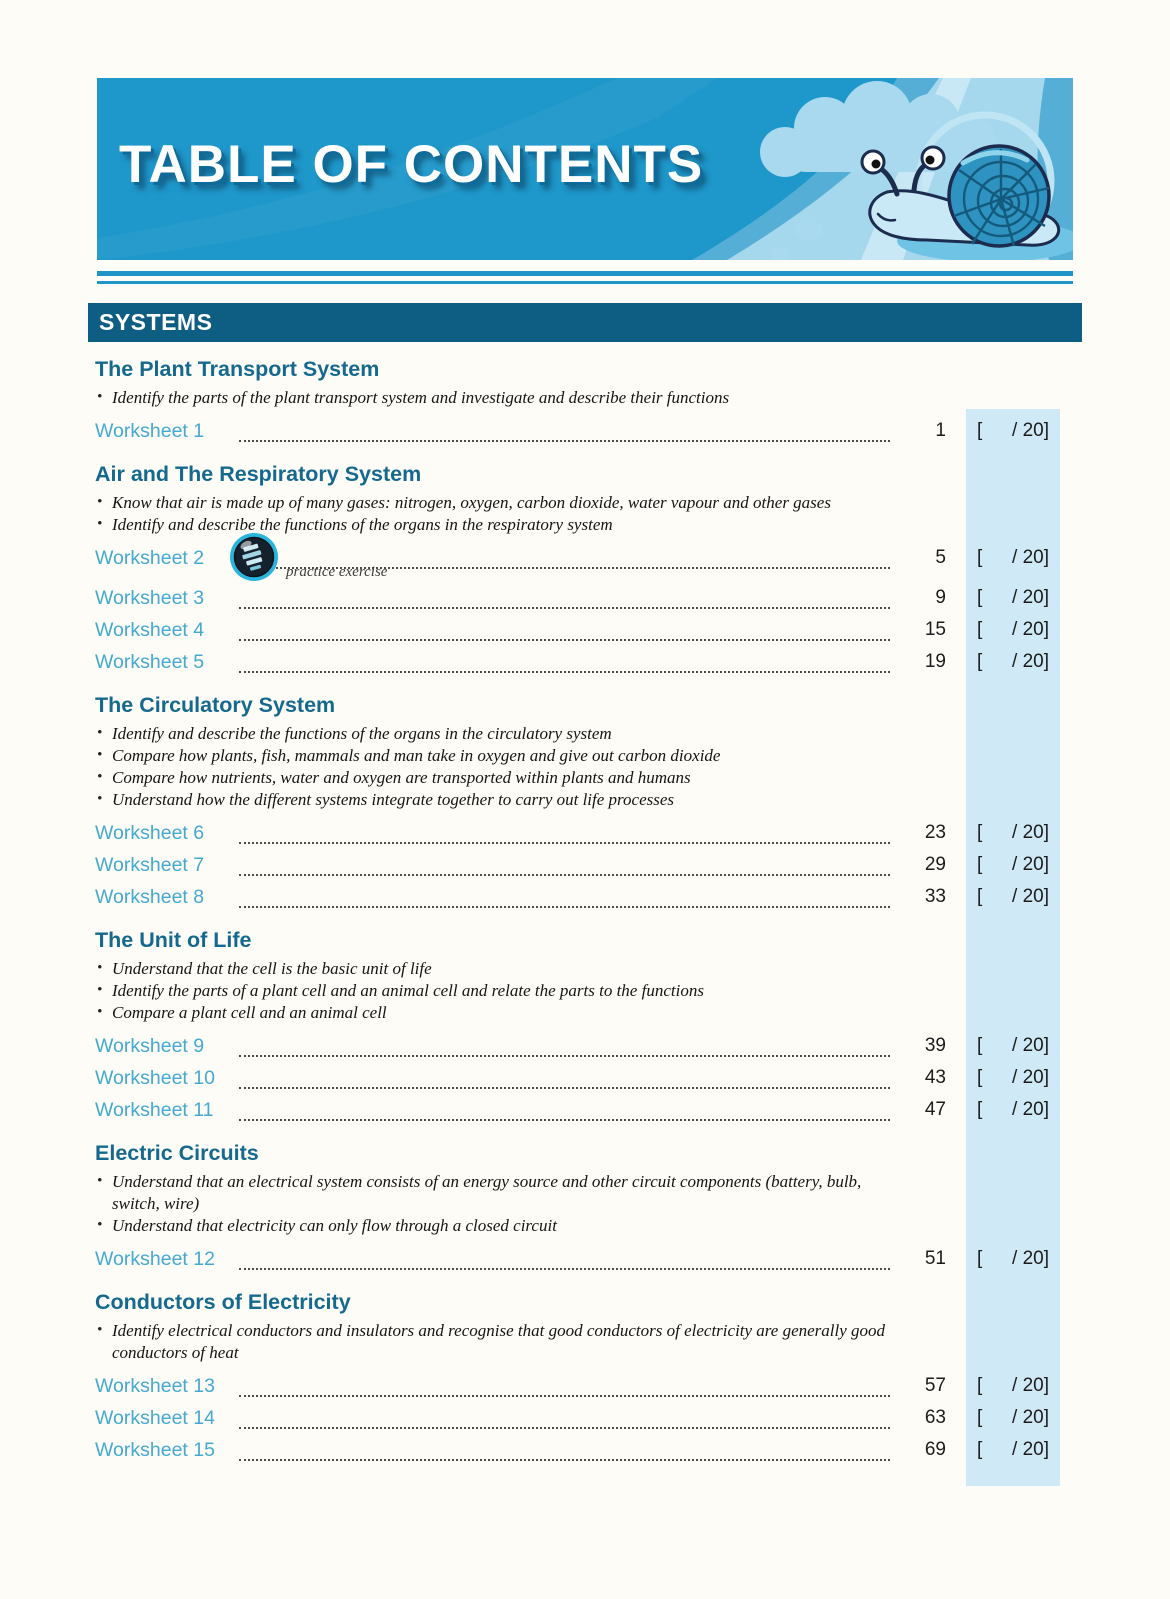 This screenshot has height=1599, width=1170. I want to click on page-number: 69, so click(935, 1449).